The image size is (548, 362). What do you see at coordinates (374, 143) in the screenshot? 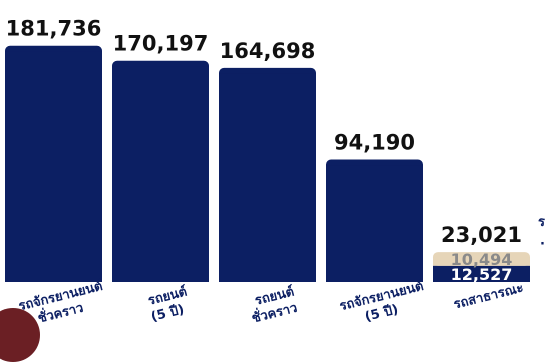
I see `total-label-4: 94,190` at bounding box center [374, 143].